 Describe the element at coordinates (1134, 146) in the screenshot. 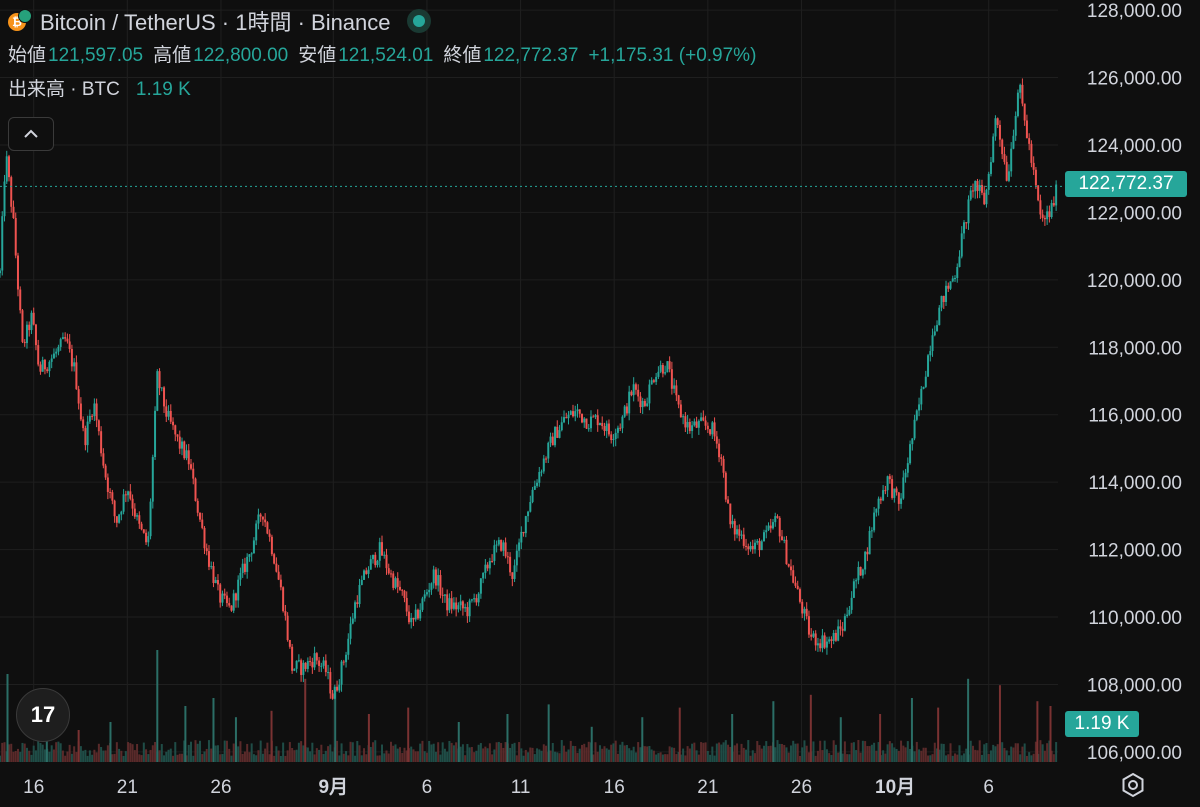

I see `y-tick-label: 124,000.00` at that location.